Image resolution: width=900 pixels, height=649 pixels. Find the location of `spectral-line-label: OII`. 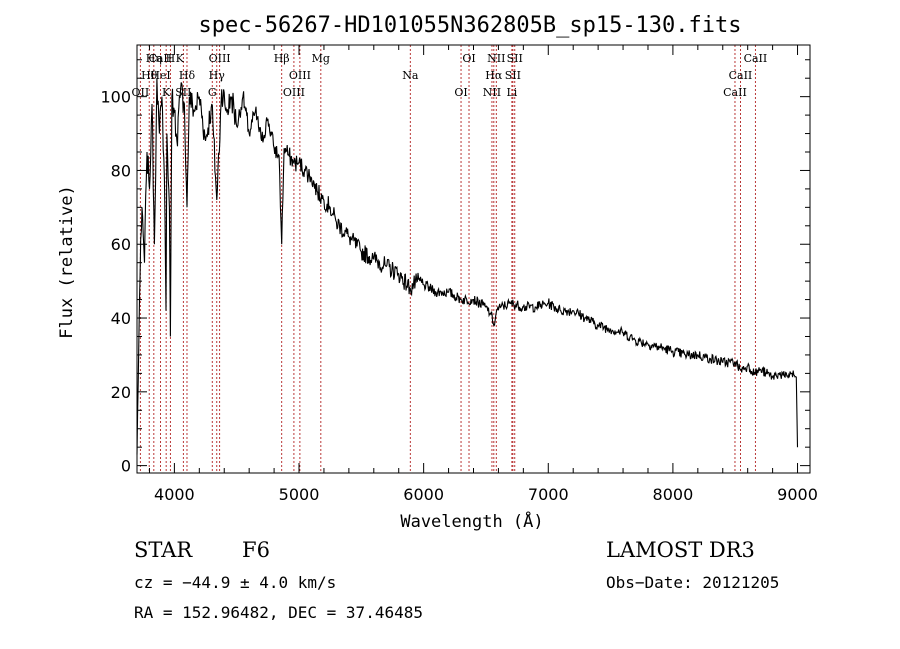

spectral-line-label: OII is located at coordinates (141, 92).